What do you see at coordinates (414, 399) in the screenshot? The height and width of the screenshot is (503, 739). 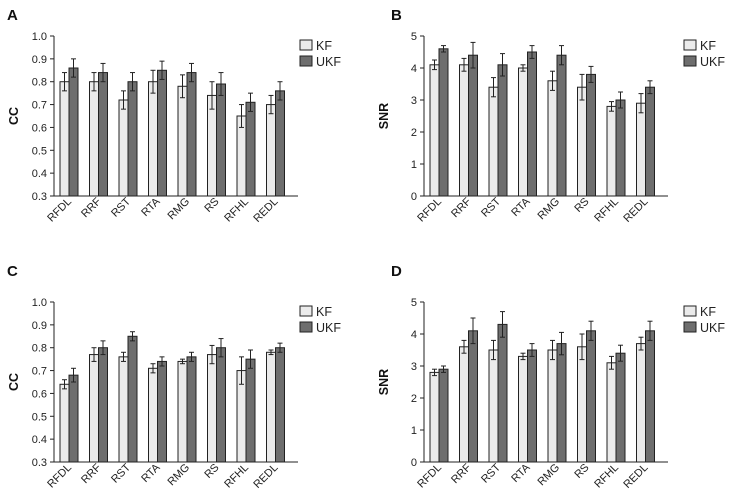 I see `y-tick-label: 2` at bounding box center [414, 399].